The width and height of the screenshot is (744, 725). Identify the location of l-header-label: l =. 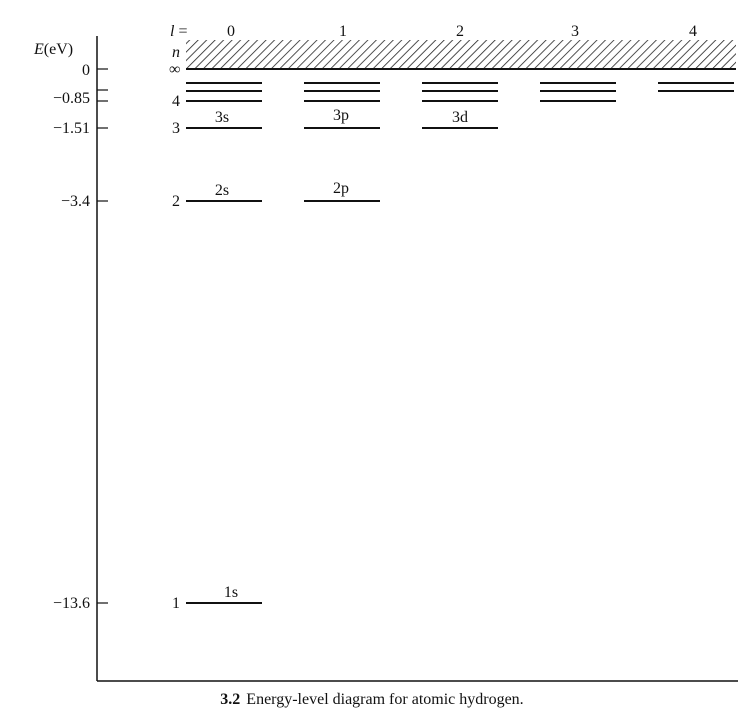
(178, 31).